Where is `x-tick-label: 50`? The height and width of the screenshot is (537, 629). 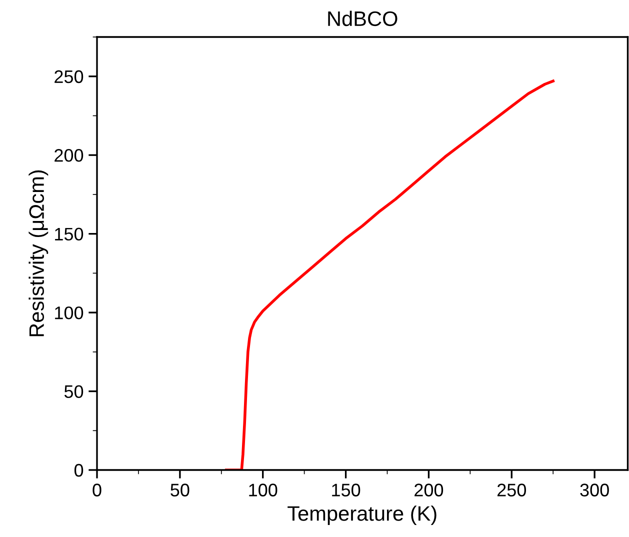 x-tick-label: 50 is located at coordinates (180, 490).